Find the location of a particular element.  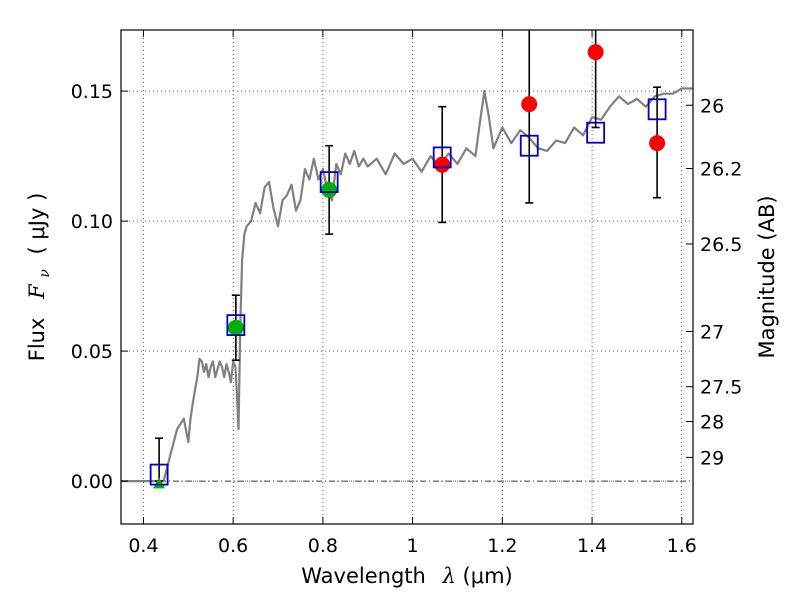

y-tick-label: 0.00 is located at coordinates (92, 482).